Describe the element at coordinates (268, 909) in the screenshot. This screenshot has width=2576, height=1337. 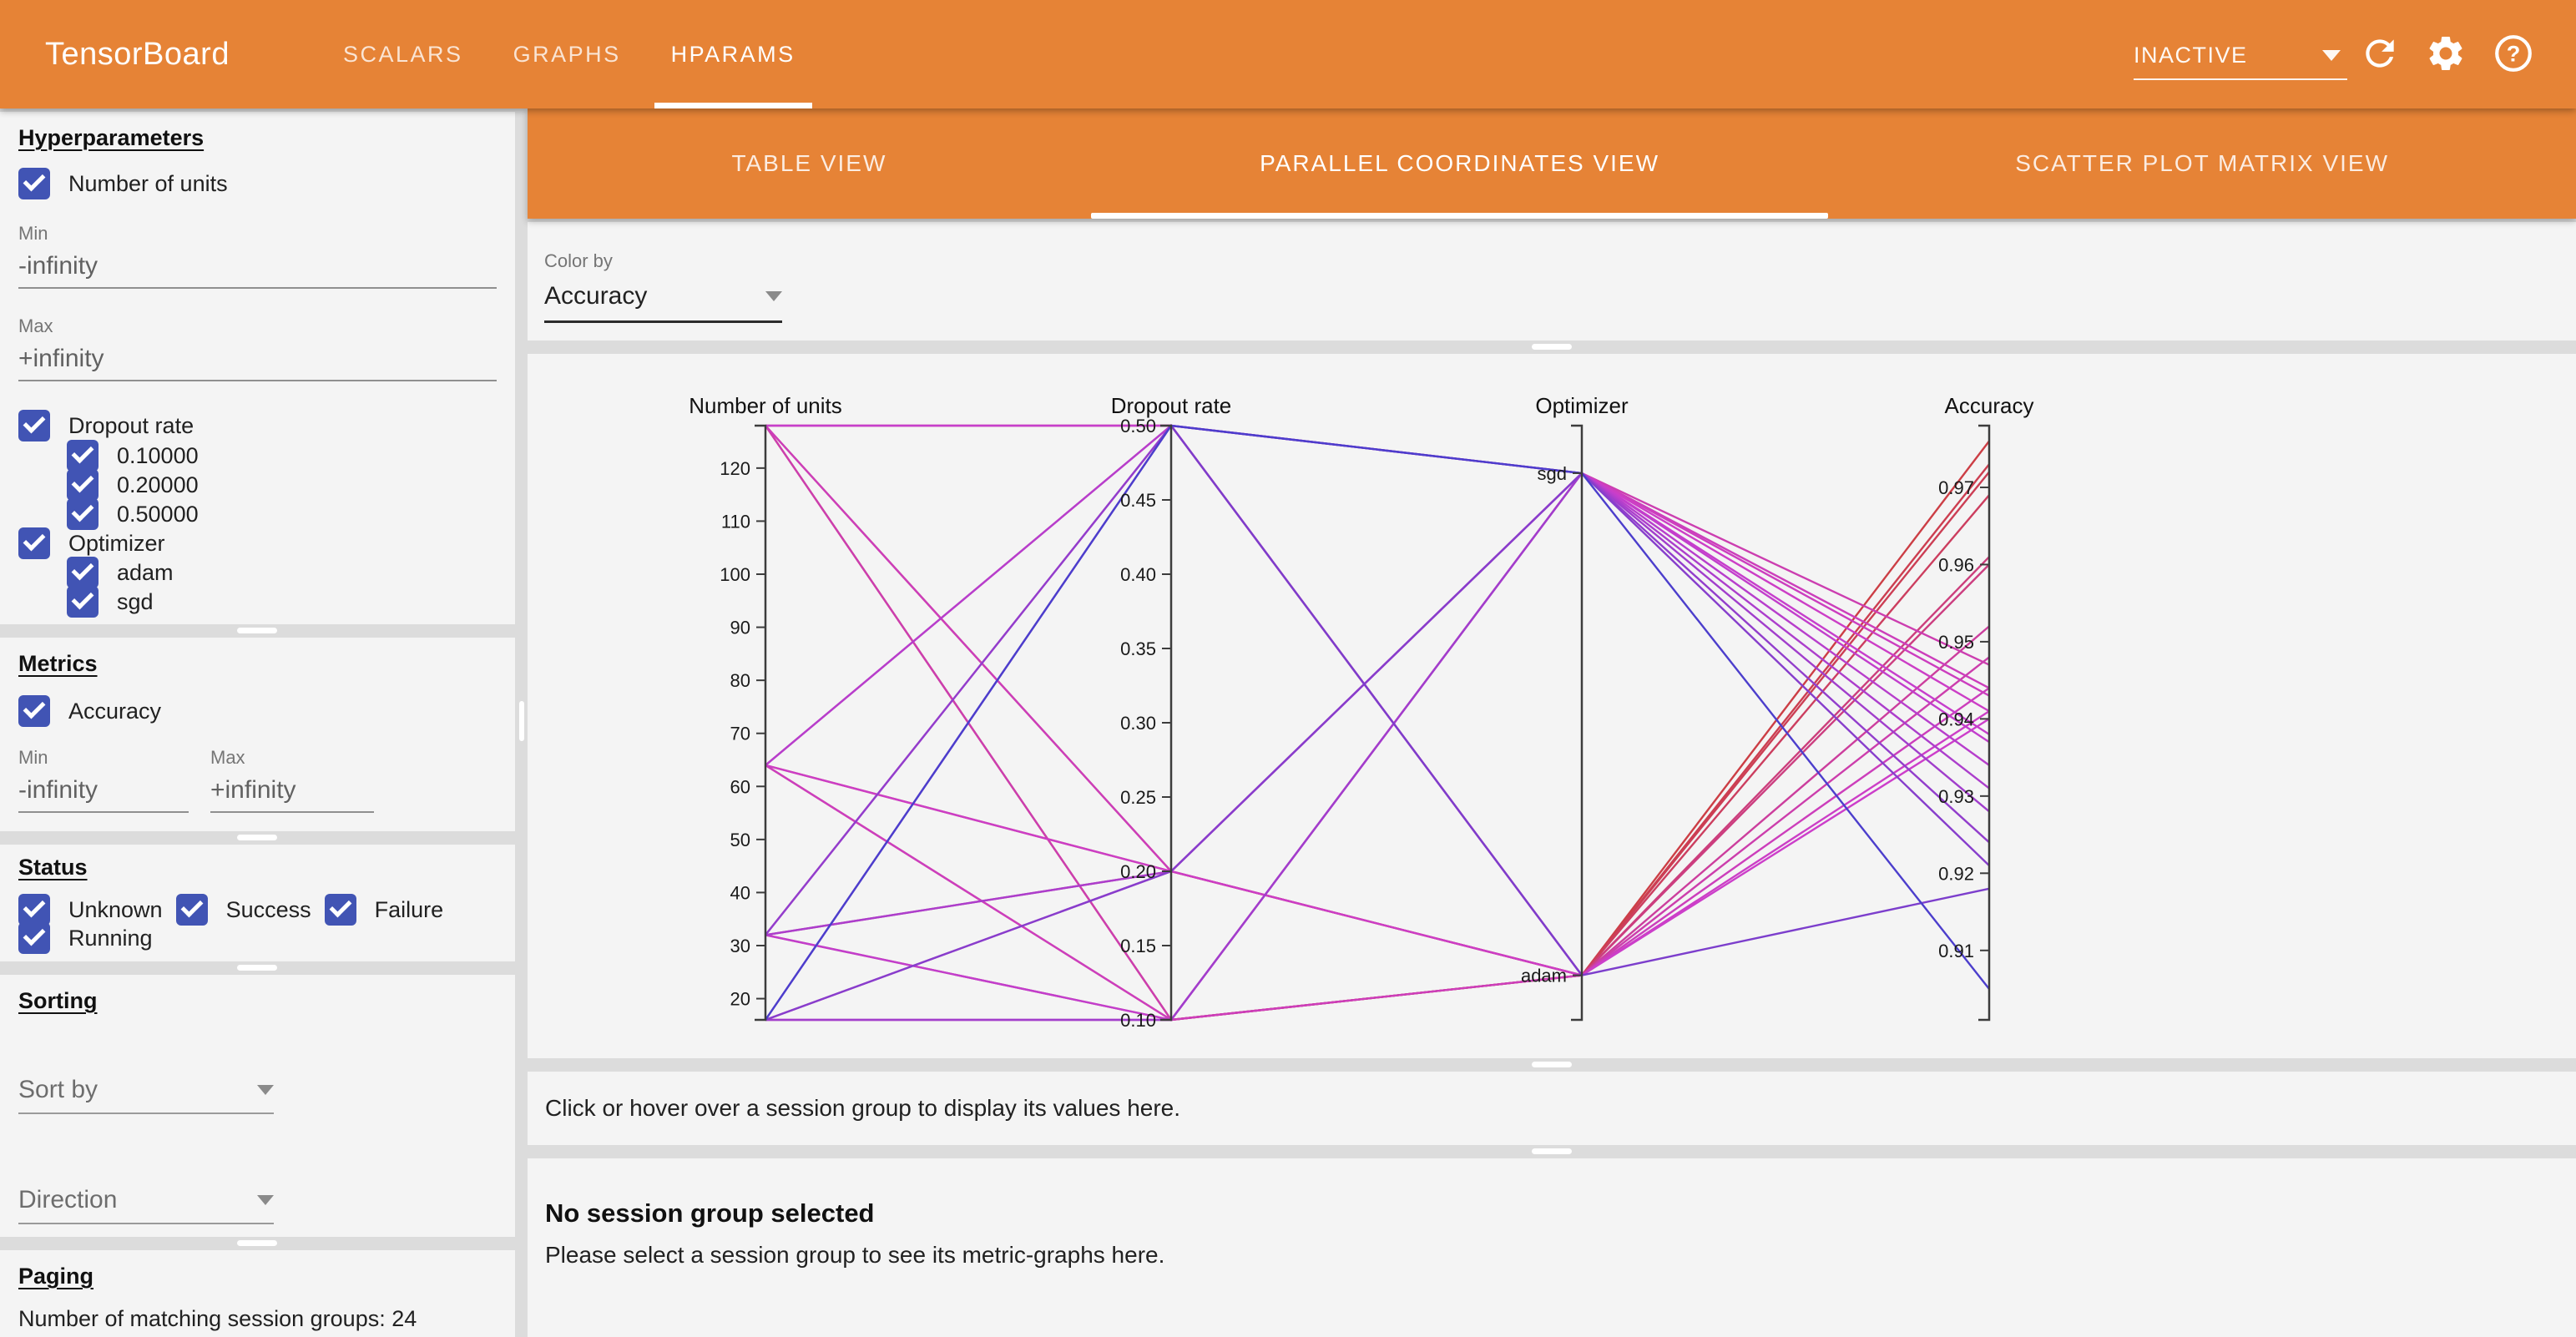
I see `checkbox-label: Success` at that location.